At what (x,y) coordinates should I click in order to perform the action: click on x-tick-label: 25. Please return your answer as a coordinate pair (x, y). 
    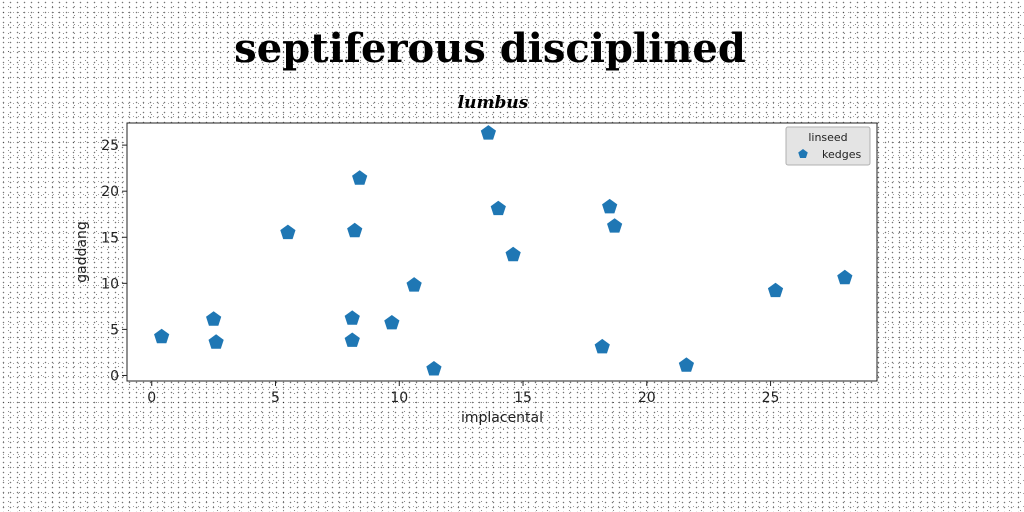
    Looking at the image, I should click on (771, 398).